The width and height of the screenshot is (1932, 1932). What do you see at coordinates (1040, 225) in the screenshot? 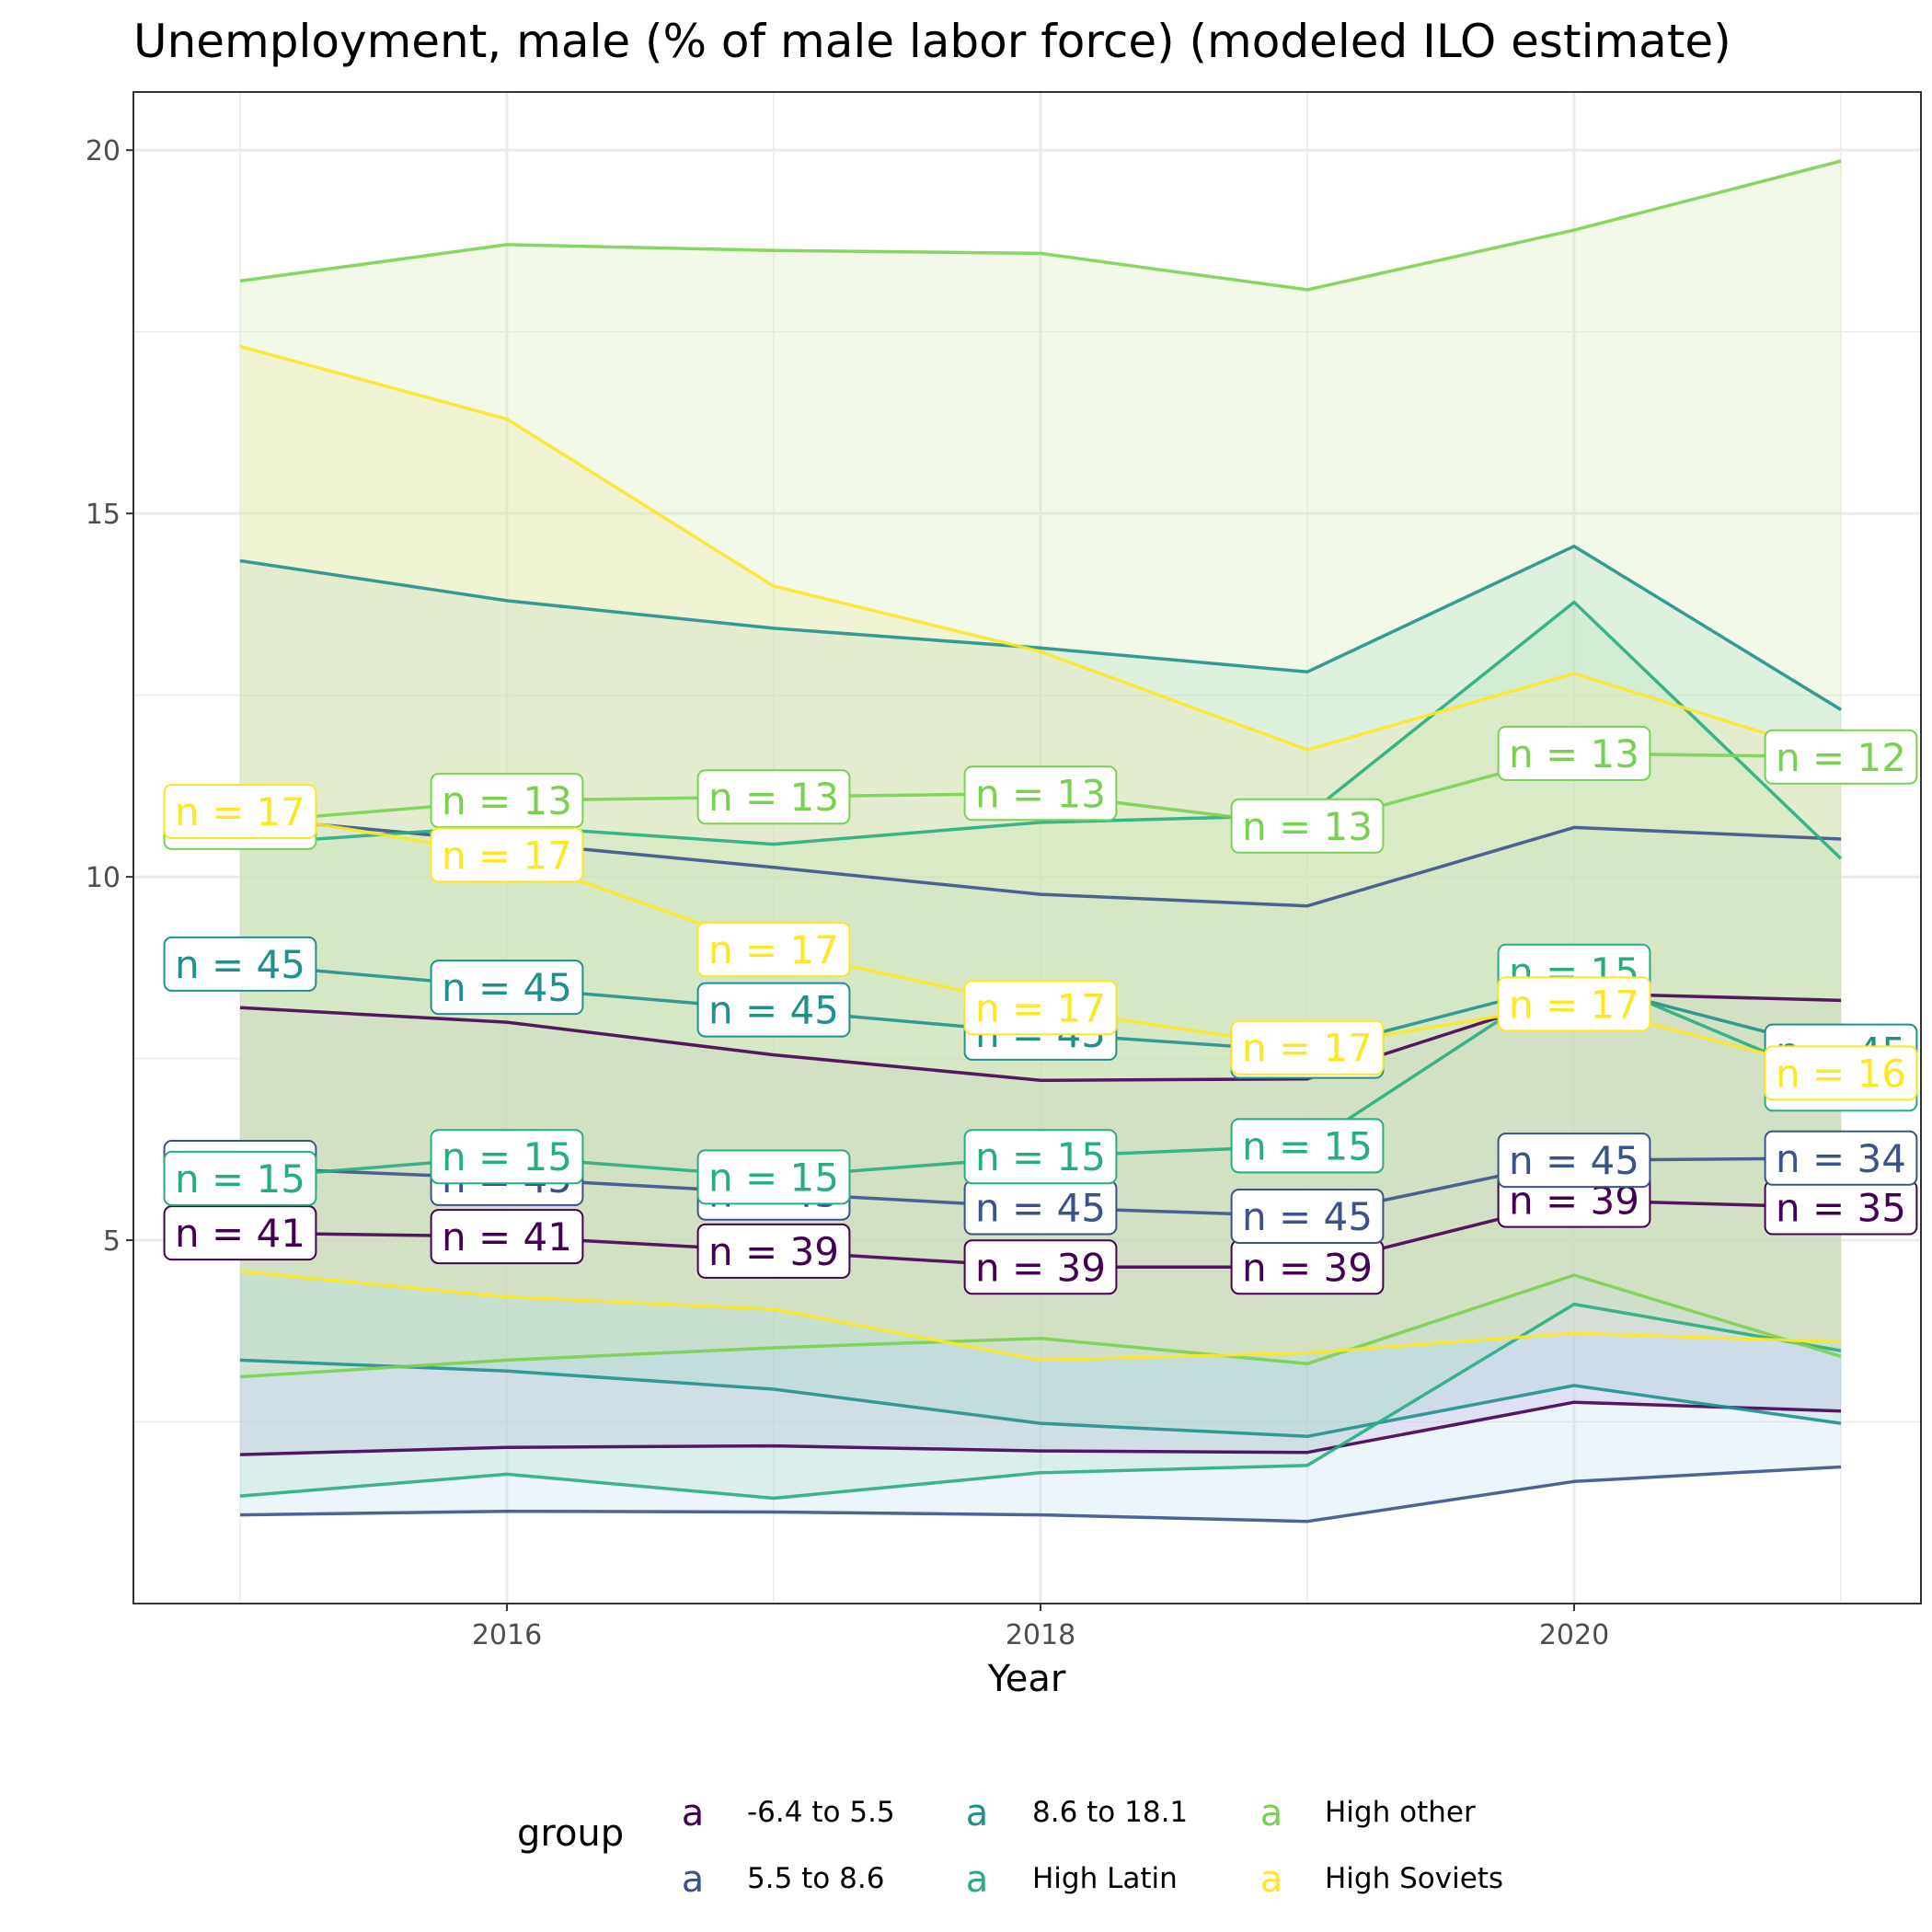
I see `series-line-high-other-band-upper` at bounding box center [1040, 225].